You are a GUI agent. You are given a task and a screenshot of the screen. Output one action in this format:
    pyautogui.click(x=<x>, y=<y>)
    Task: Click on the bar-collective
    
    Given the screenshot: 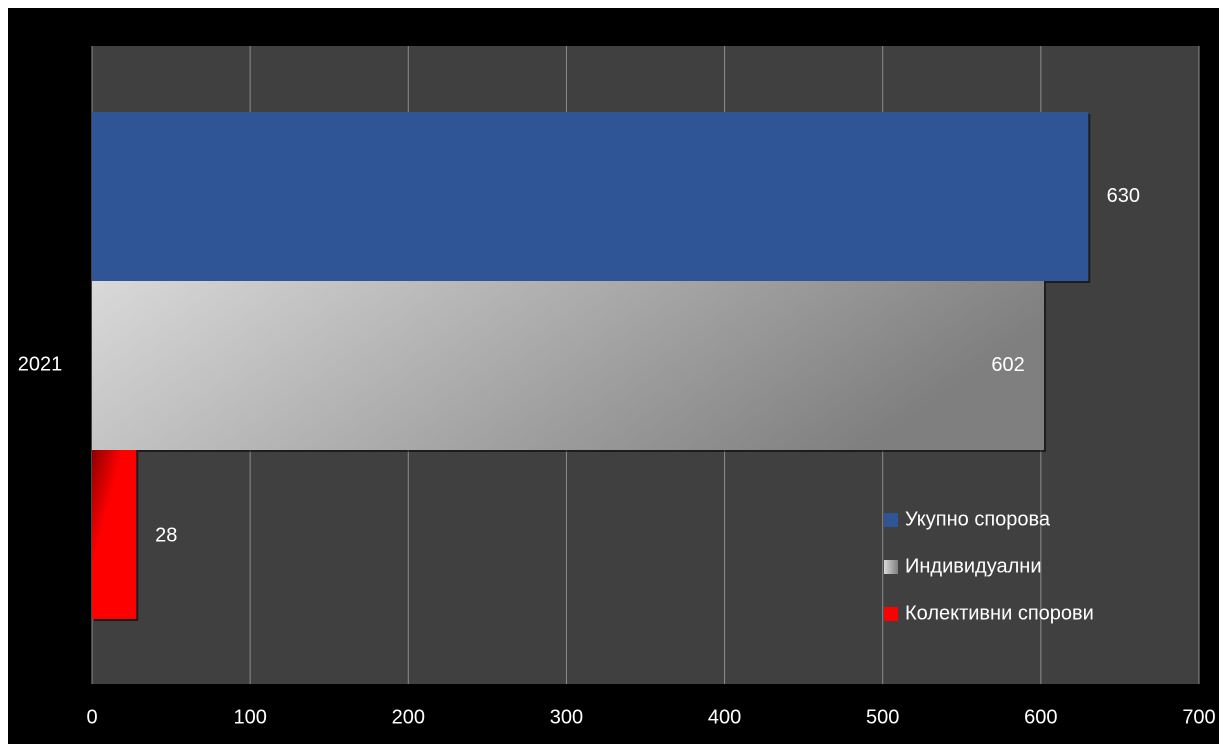 What is the action you would take?
    pyautogui.click(x=114, y=534)
    